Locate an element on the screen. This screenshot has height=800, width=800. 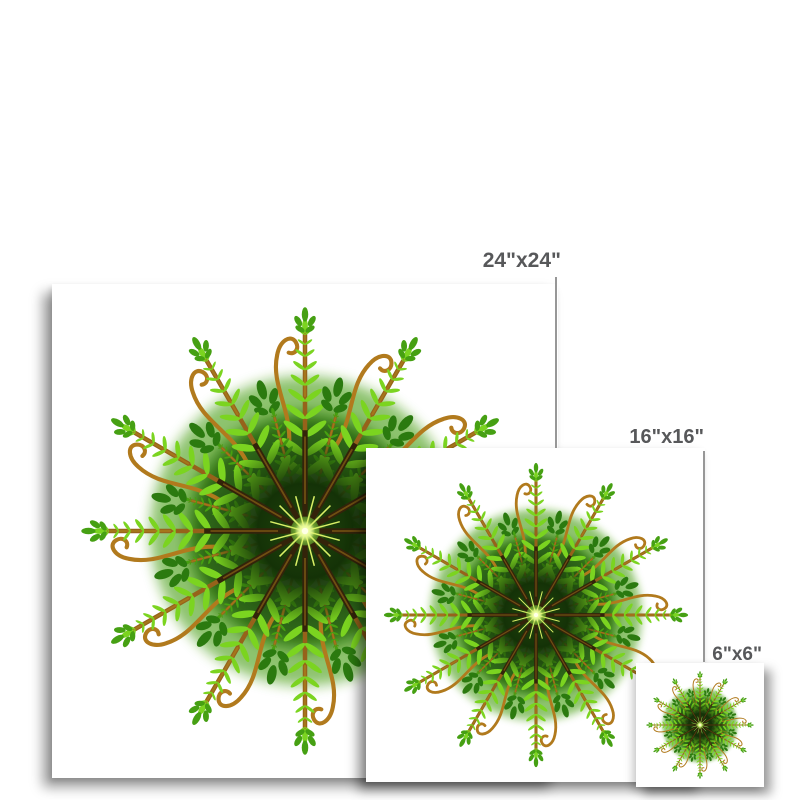
size-label-6x6: 6"x6" is located at coordinates (737, 654).